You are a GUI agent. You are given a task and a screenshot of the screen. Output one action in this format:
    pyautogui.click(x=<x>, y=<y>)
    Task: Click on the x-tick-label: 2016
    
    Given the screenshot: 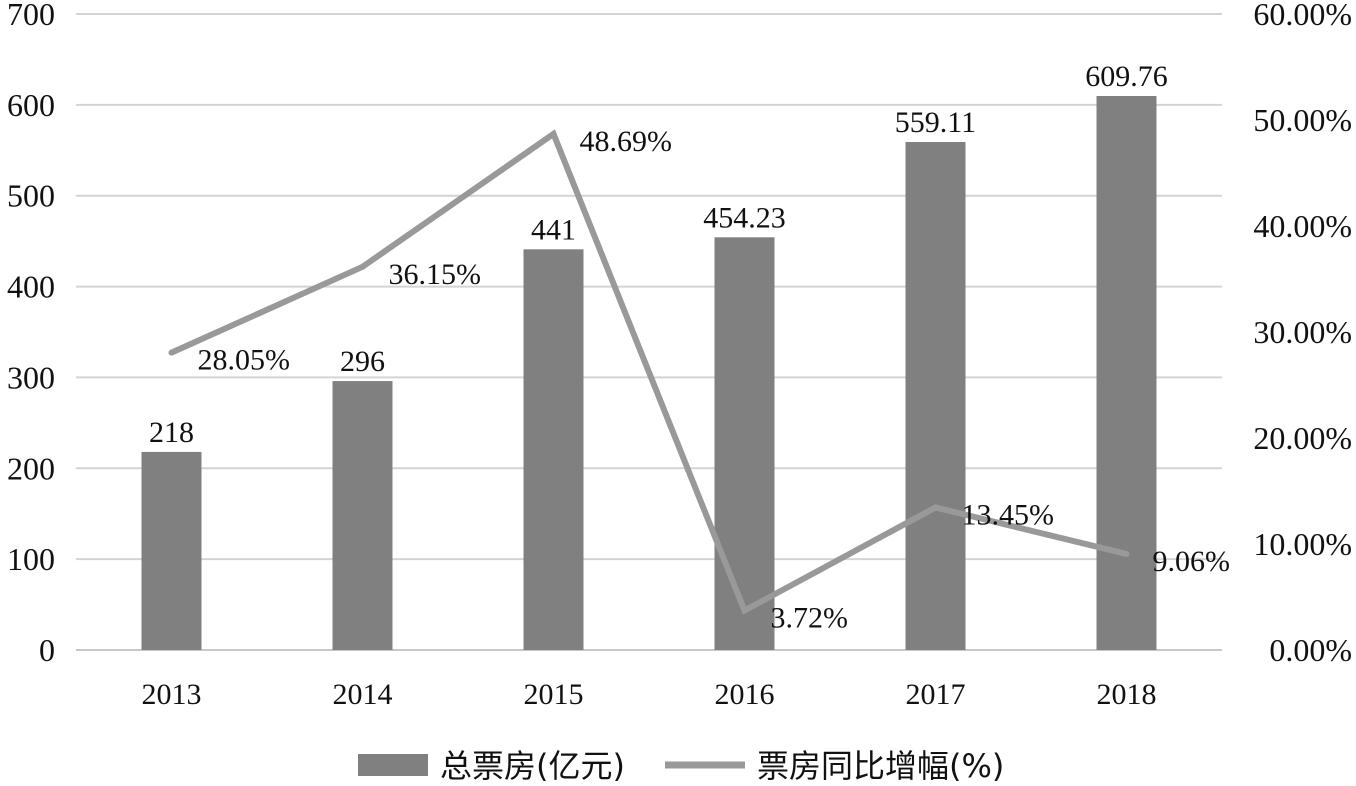 What is the action you would take?
    pyautogui.click(x=745, y=694)
    